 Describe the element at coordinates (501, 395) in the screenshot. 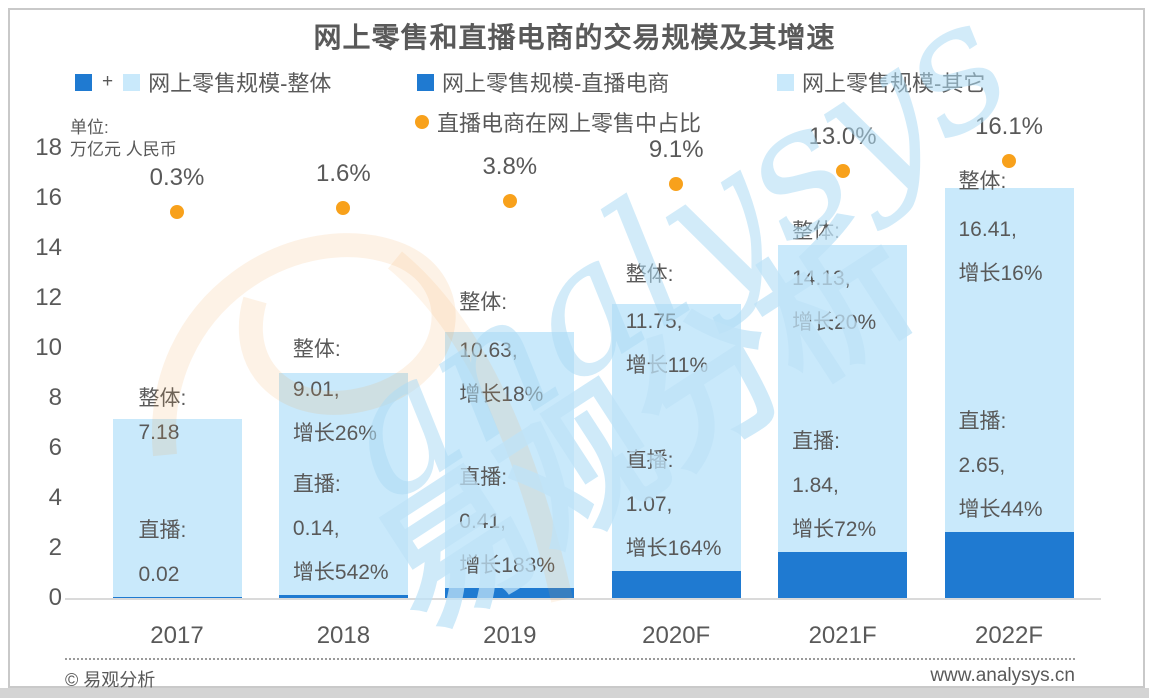

I see `bar-overall-value-line: 增长18%` at that location.